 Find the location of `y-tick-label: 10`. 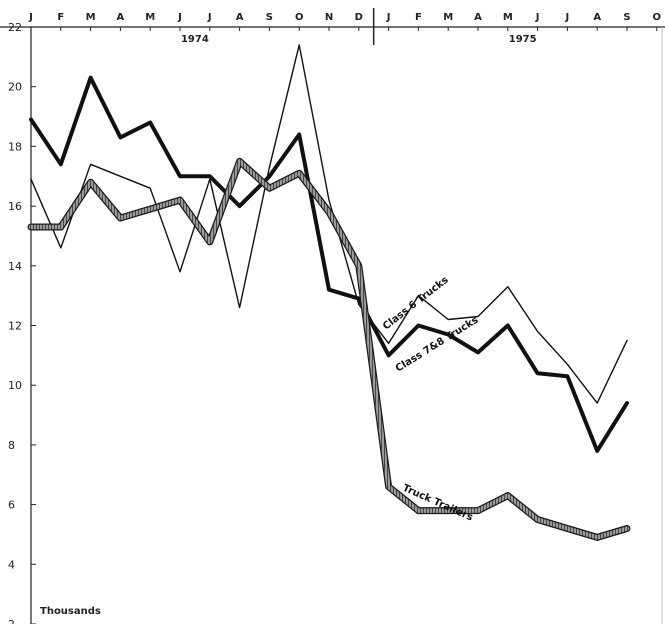

y-tick-label: 10 is located at coordinates (15, 385).